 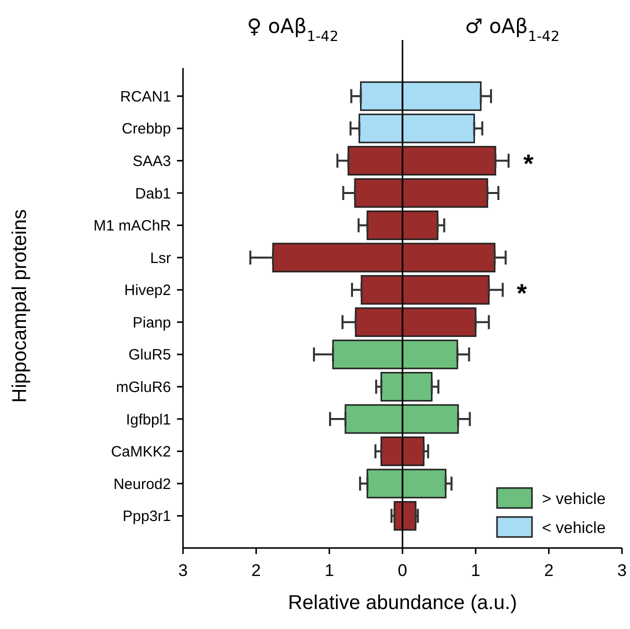 What do you see at coordinates (403, 603) in the screenshot?
I see `x-axis-title: Relative abundance (a.u.)` at bounding box center [403, 603].